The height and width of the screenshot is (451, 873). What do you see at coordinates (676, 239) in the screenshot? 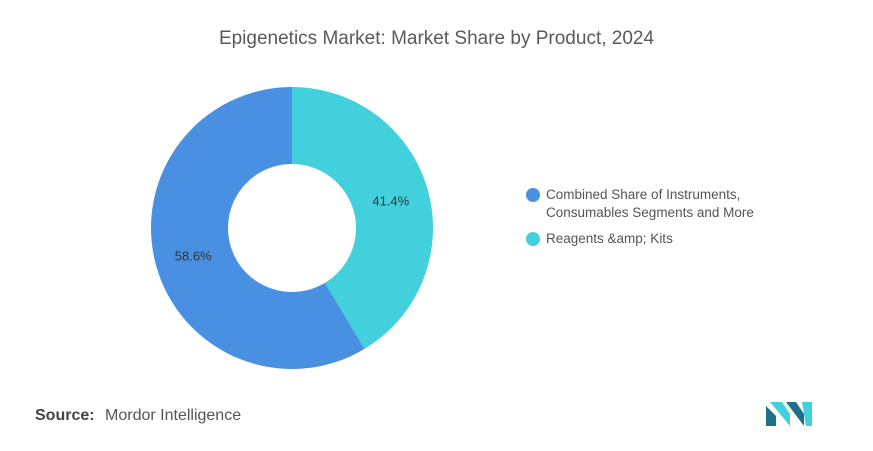
I see `legend-item-reagents: Reagents &amp; Kits` at bounding box center [676, 239].